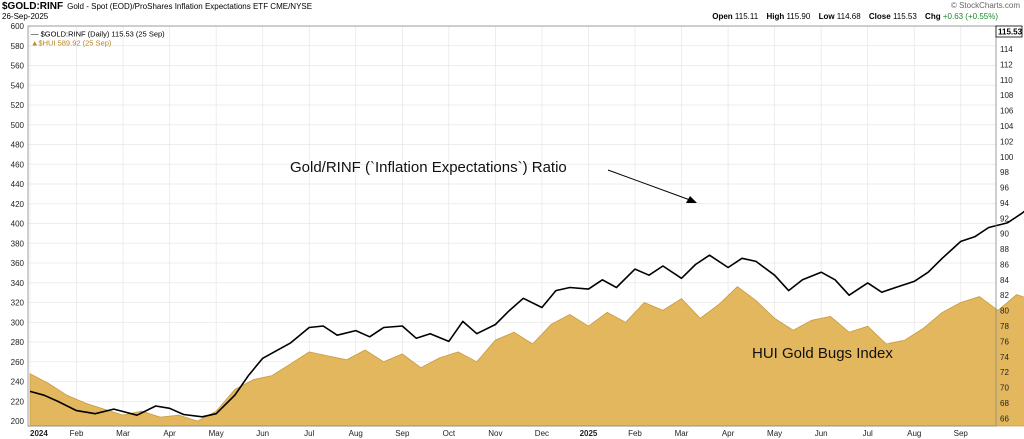  Describe the element at coordinates (1004, 203) in the screenshot. I see `y-right-tick-label: 94` at that location.